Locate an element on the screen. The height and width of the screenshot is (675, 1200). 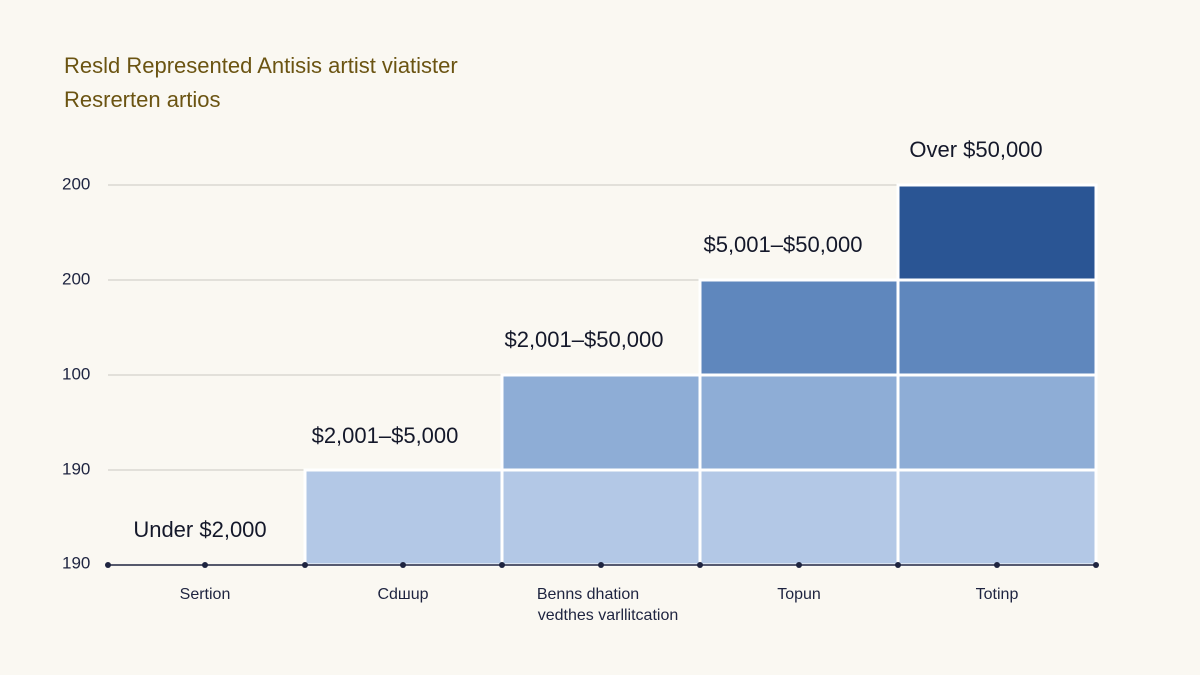
y-label: 100 is located at coordinates (76, 373).